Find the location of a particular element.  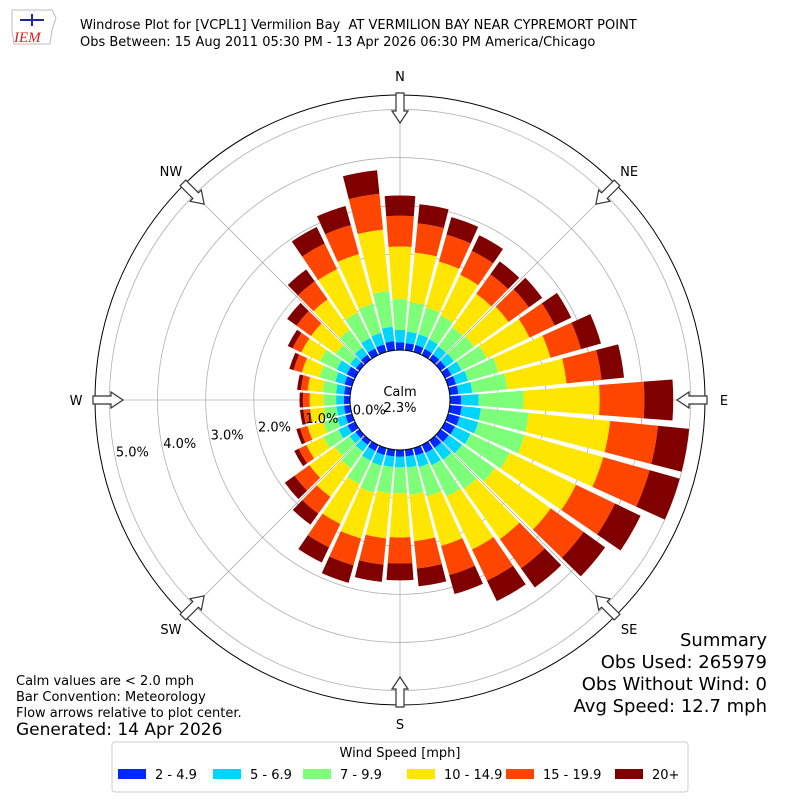

compass-label: NW is located at coordinates (171, 172).